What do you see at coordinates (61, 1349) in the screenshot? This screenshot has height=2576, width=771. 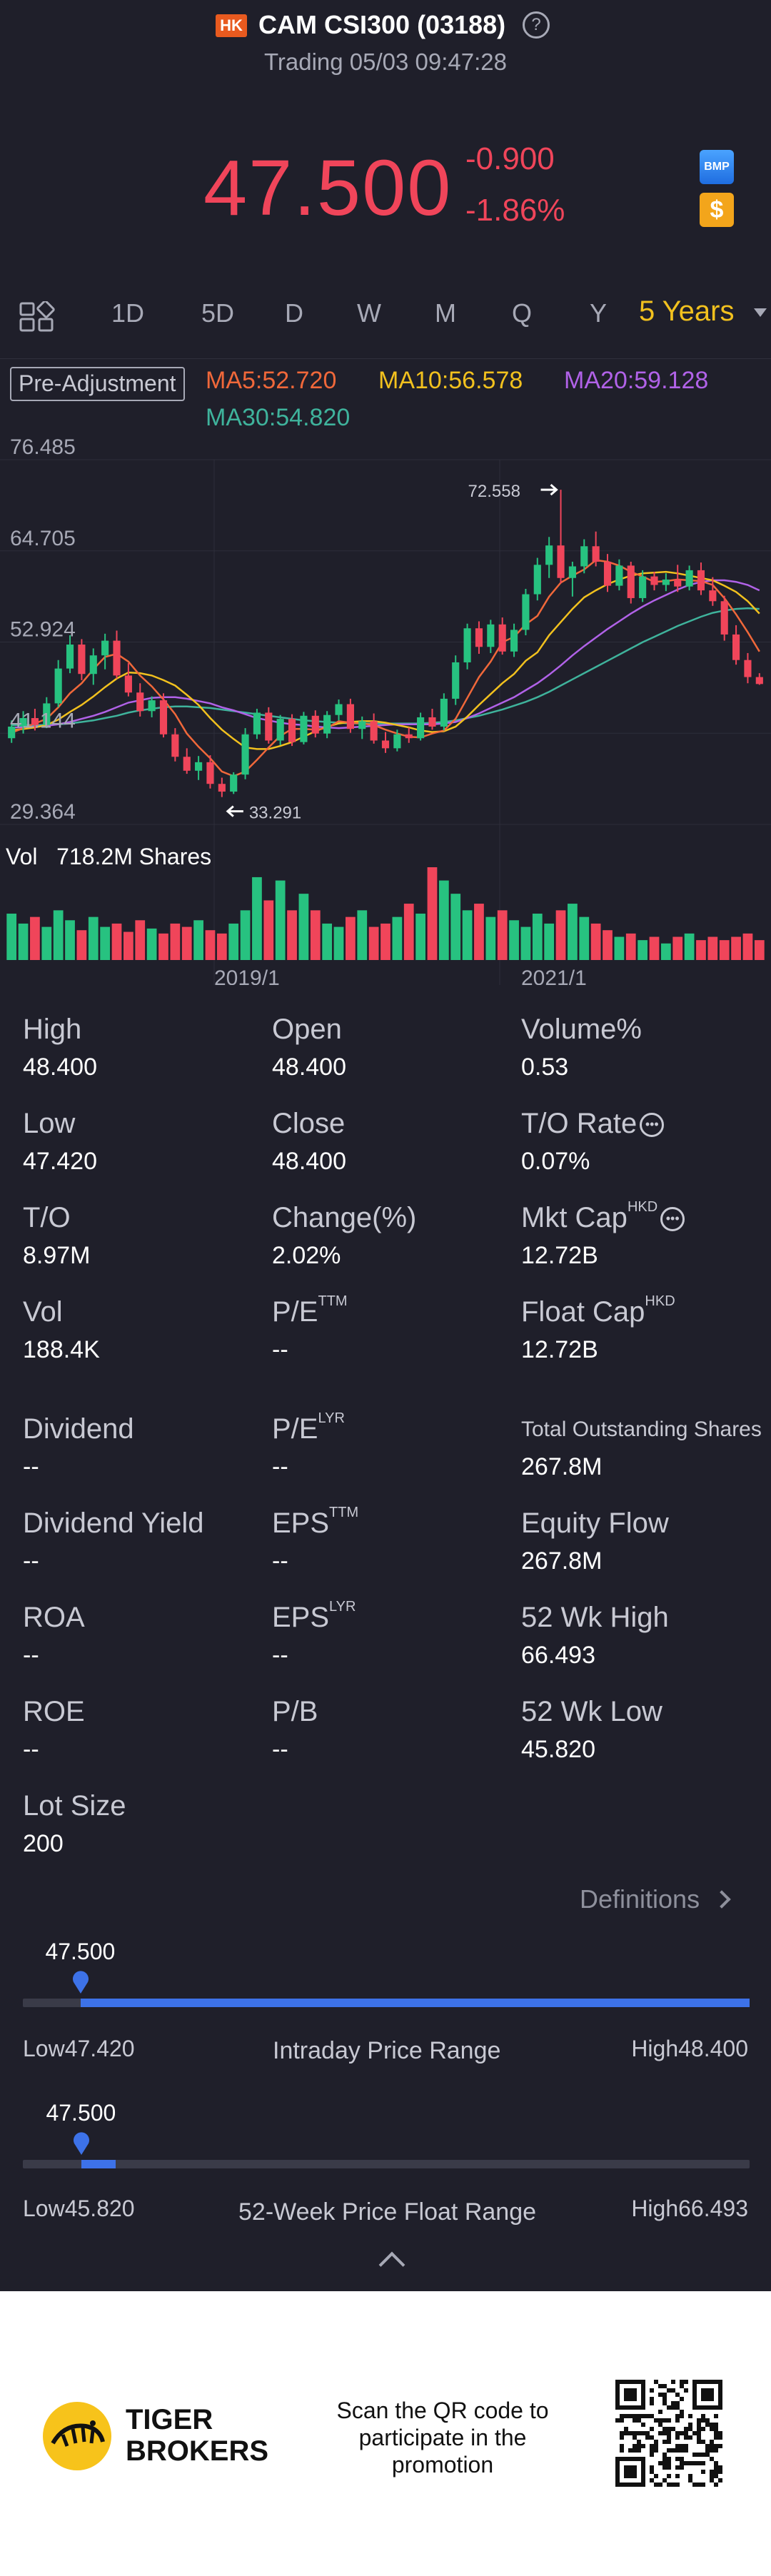 I see `stat-vol-value: 188.4K` at bounding box center [61, 1349].